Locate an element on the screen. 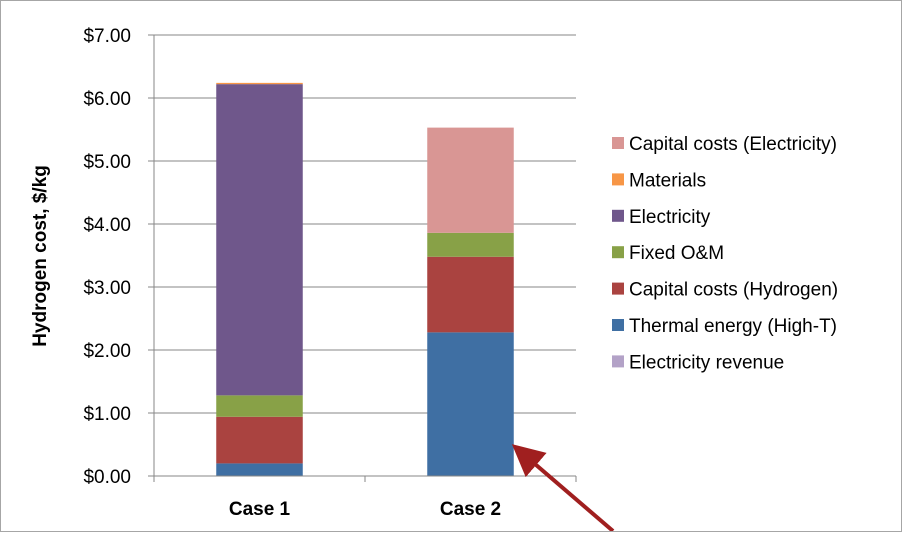 Image resolution: width=902 pixels, height=536 pixels. y-tick-label: $4.00 is located at coordinates (107, 225).